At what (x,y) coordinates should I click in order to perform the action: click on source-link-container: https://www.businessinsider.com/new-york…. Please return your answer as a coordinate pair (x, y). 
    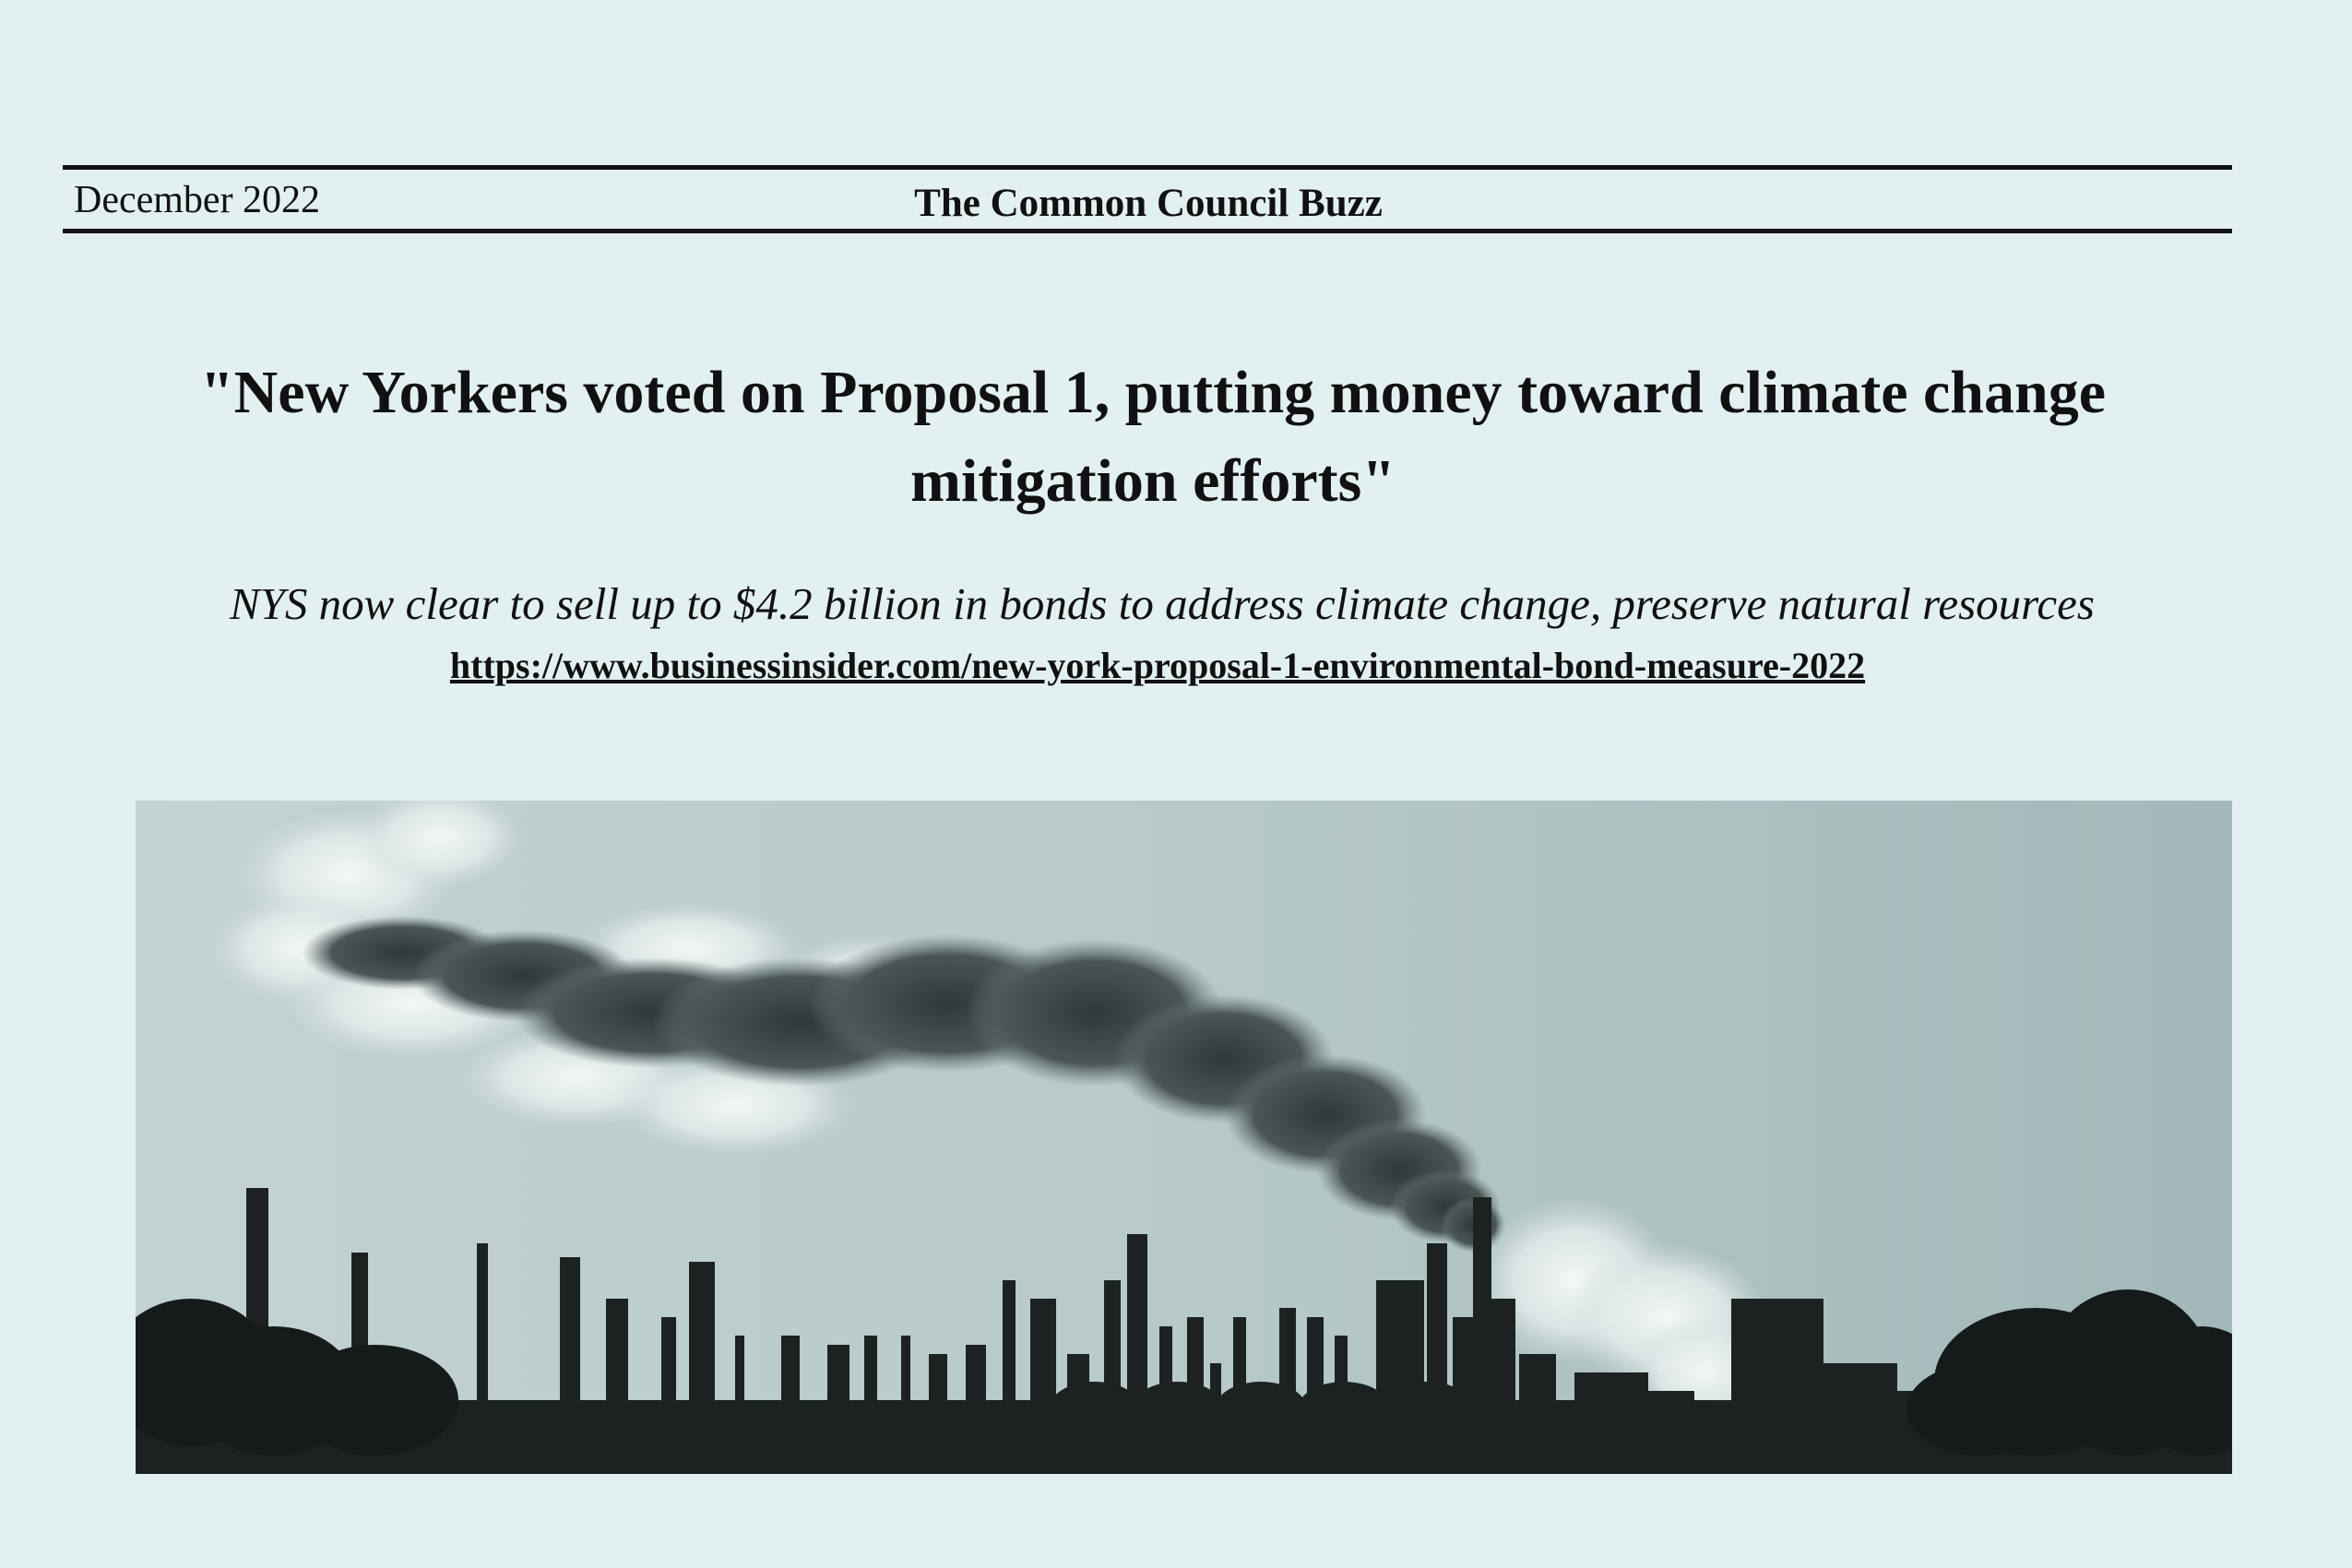
    Looking at the image, I should click on (1157, 666).